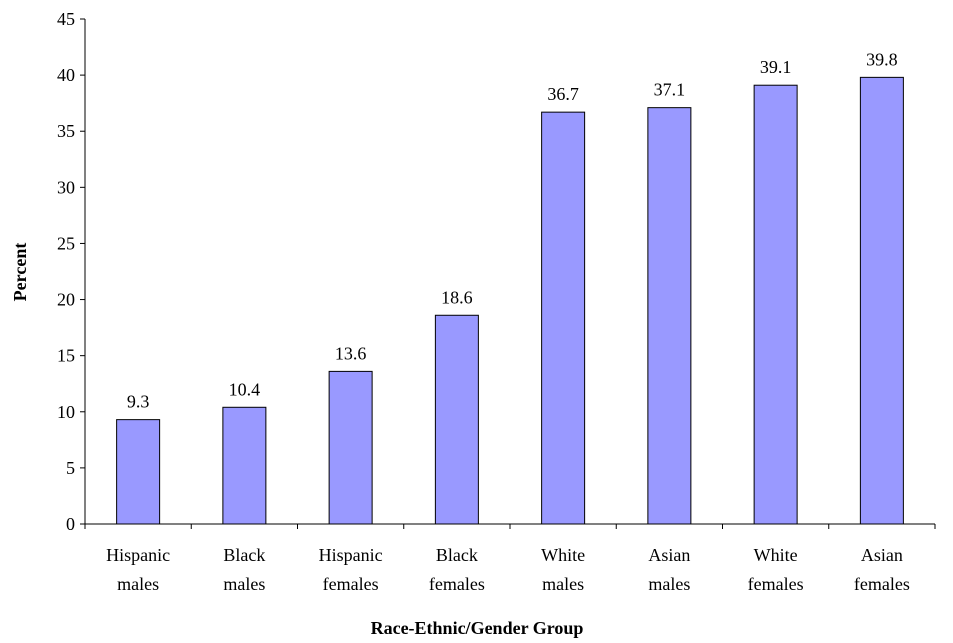 The height and width of the screenshot is (643, 953). I want to click on y-axis-title: Percent, so click(20, 272).